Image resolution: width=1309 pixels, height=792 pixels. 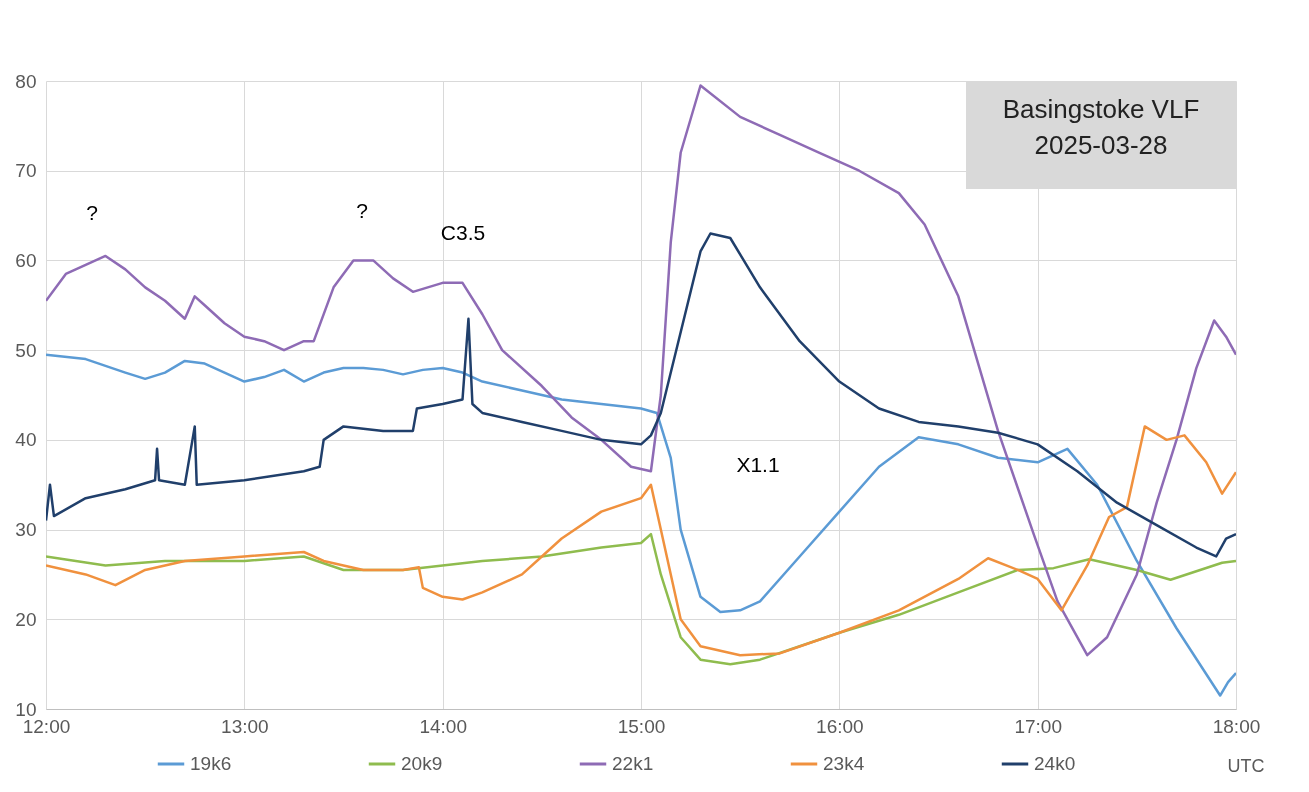 What do you see at coordinates (26, 619) in the screenshot?
I see `y-tick-label: 20` at bounding box center [26, 619].